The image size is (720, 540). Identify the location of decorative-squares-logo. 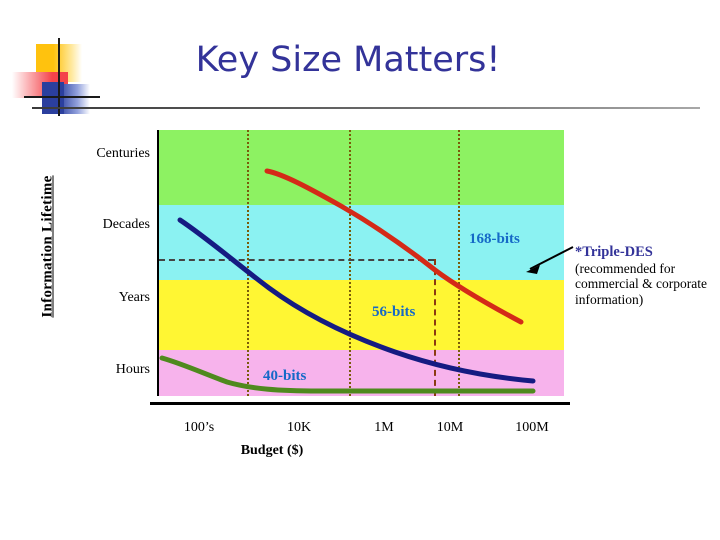
(54, 77).